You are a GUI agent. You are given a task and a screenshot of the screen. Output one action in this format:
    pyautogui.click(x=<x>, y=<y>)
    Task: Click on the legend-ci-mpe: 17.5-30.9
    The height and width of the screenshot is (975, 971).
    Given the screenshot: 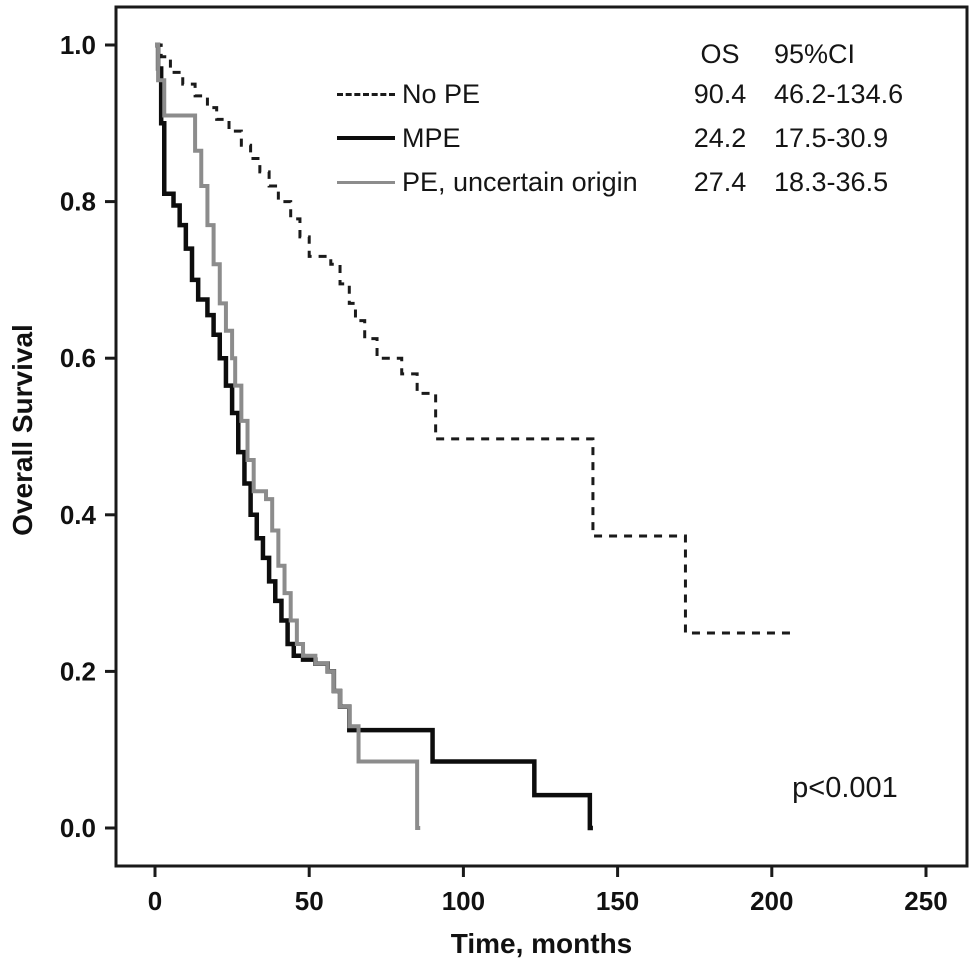 What is the action you would take?
    pyautogui.click(x=831, y=137)
    